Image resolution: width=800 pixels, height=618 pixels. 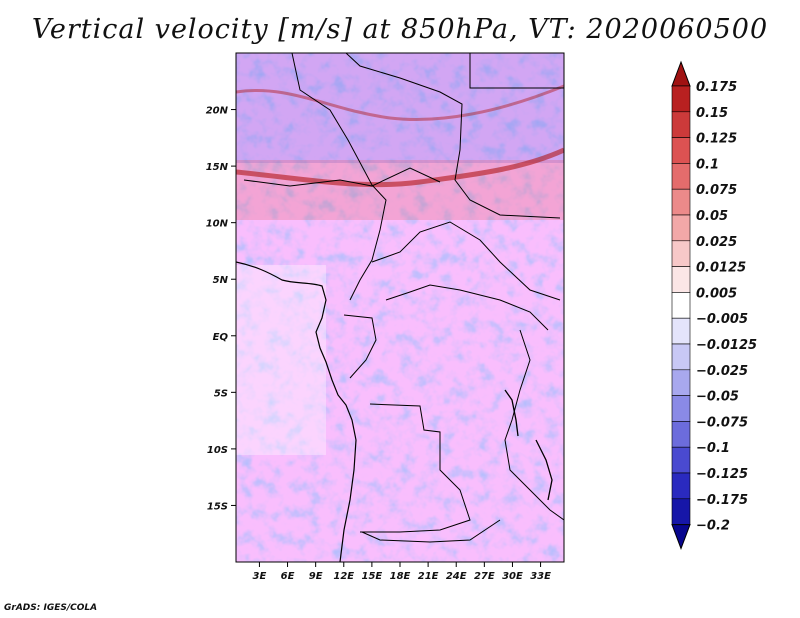 I want to click on colorbar-label: −0.075, so click(x=722, y=422).